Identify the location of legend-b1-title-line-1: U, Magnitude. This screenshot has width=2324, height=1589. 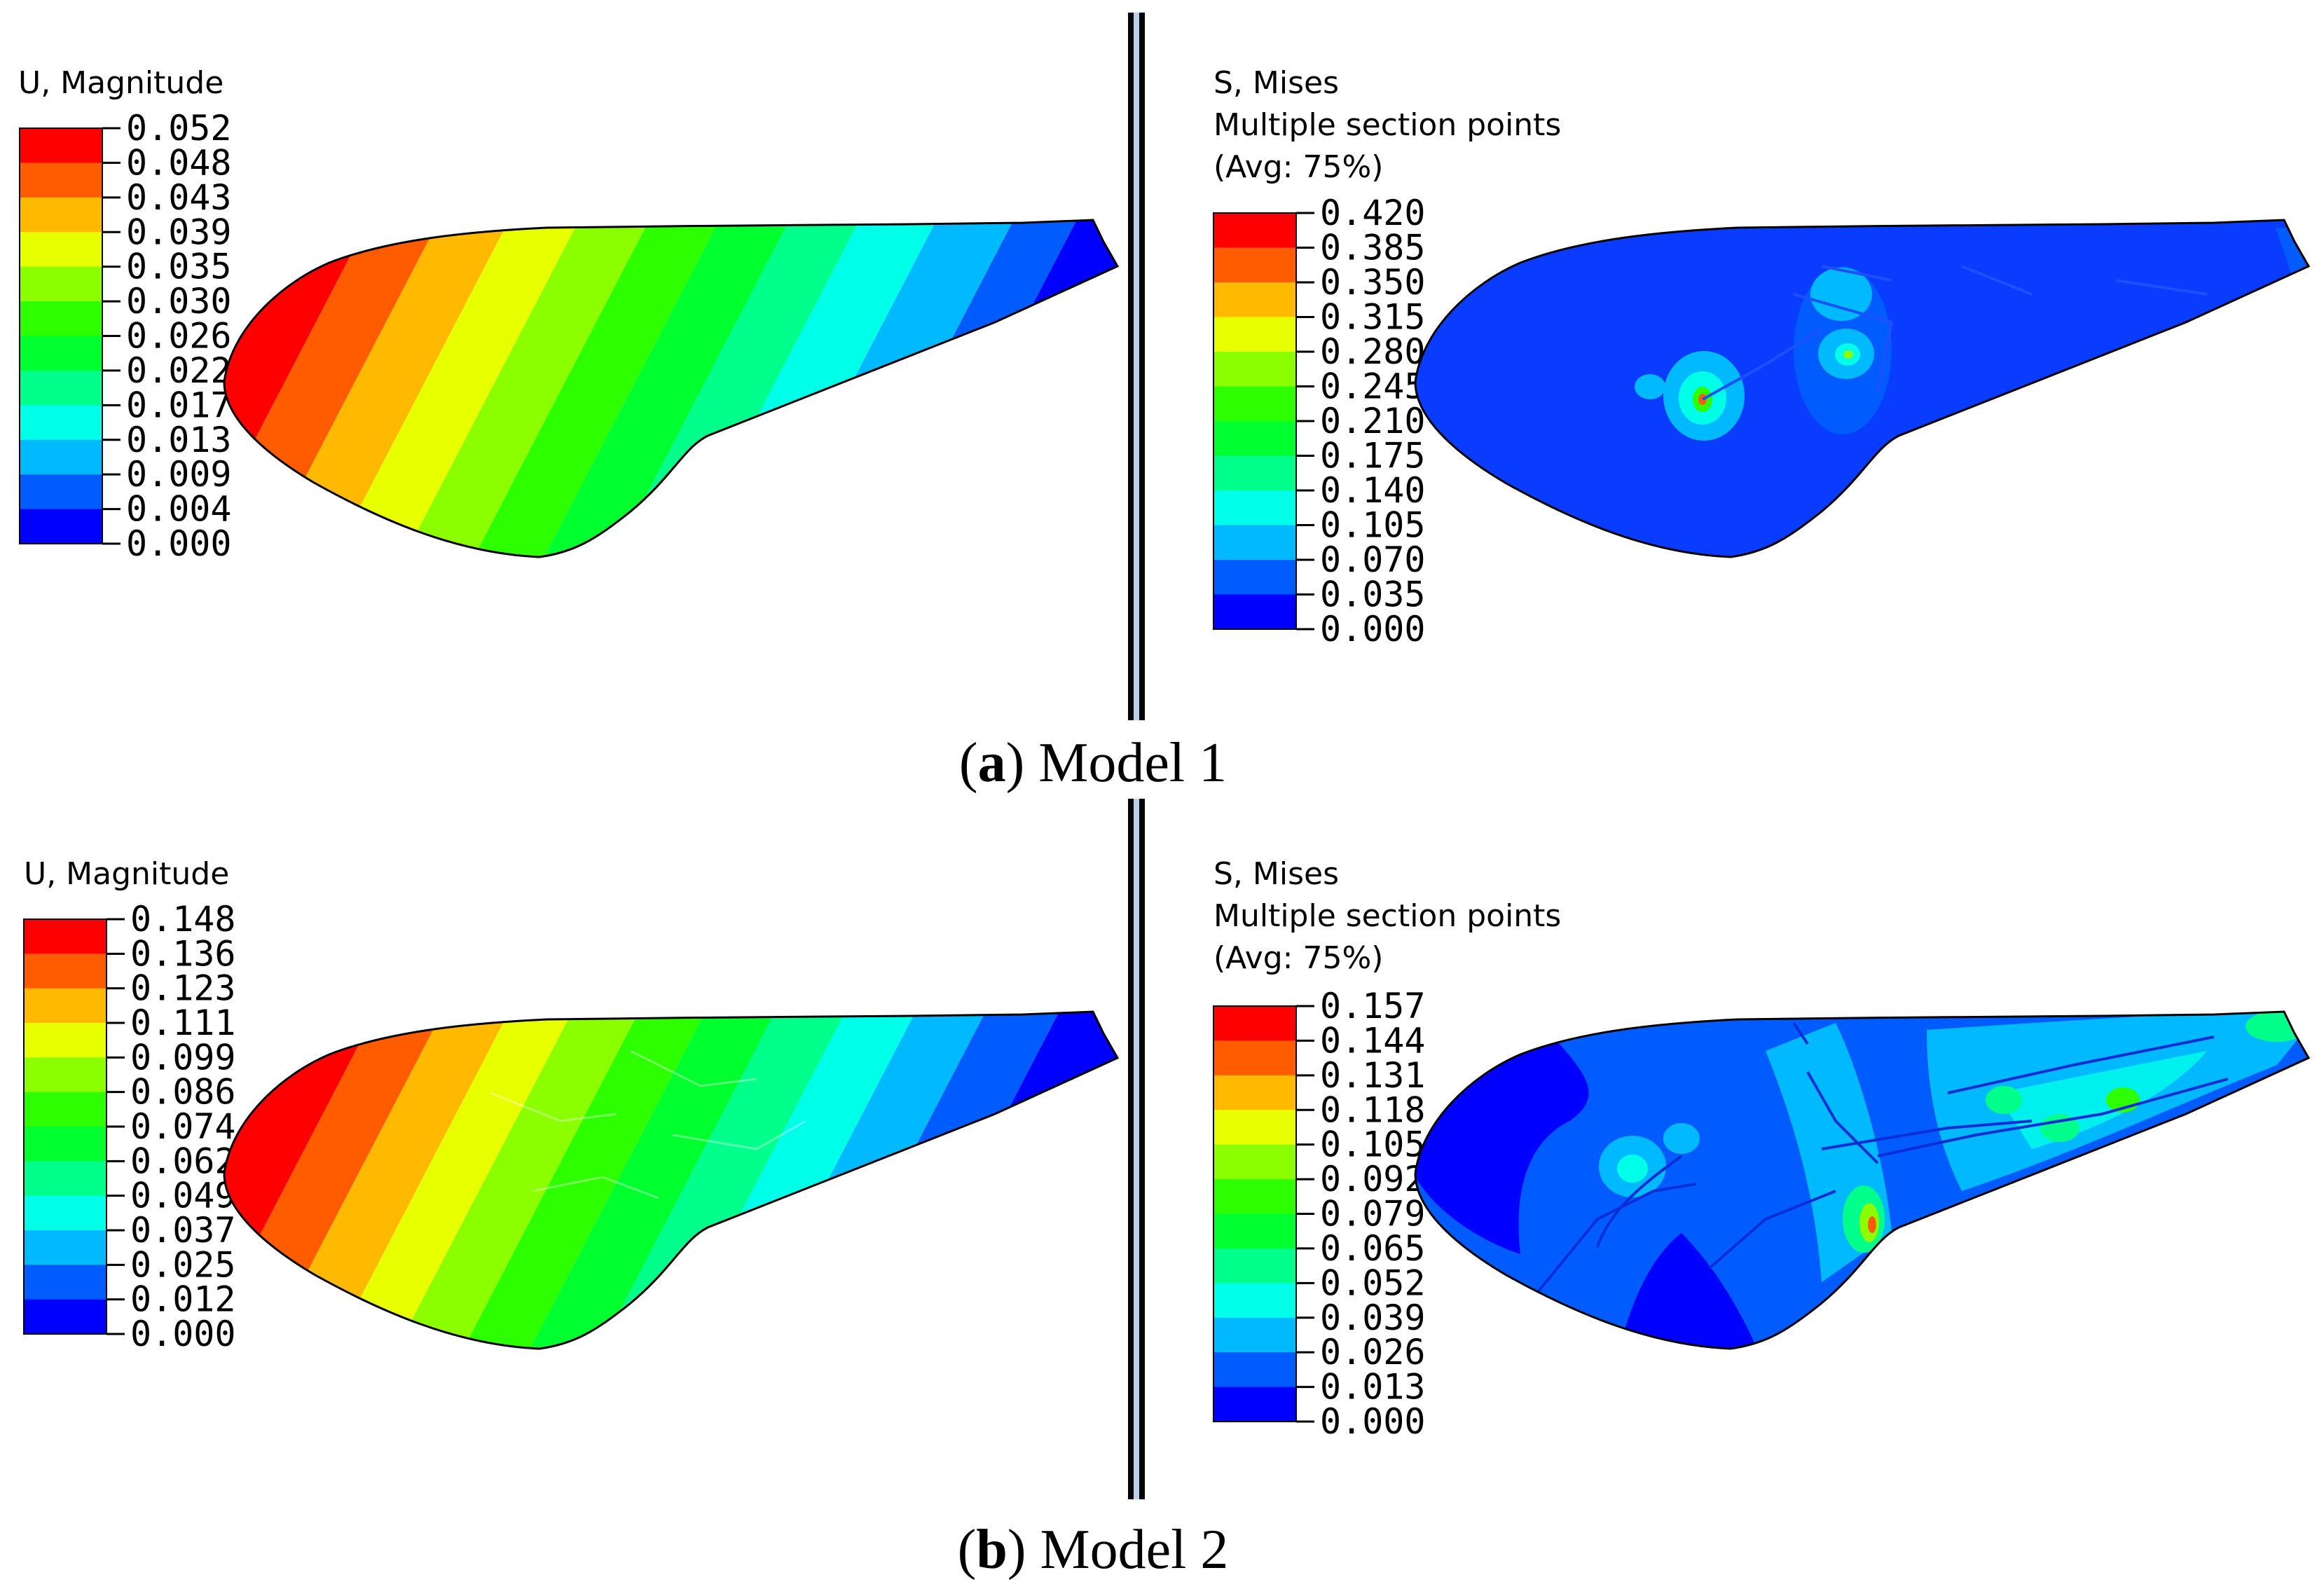
(126, 874).